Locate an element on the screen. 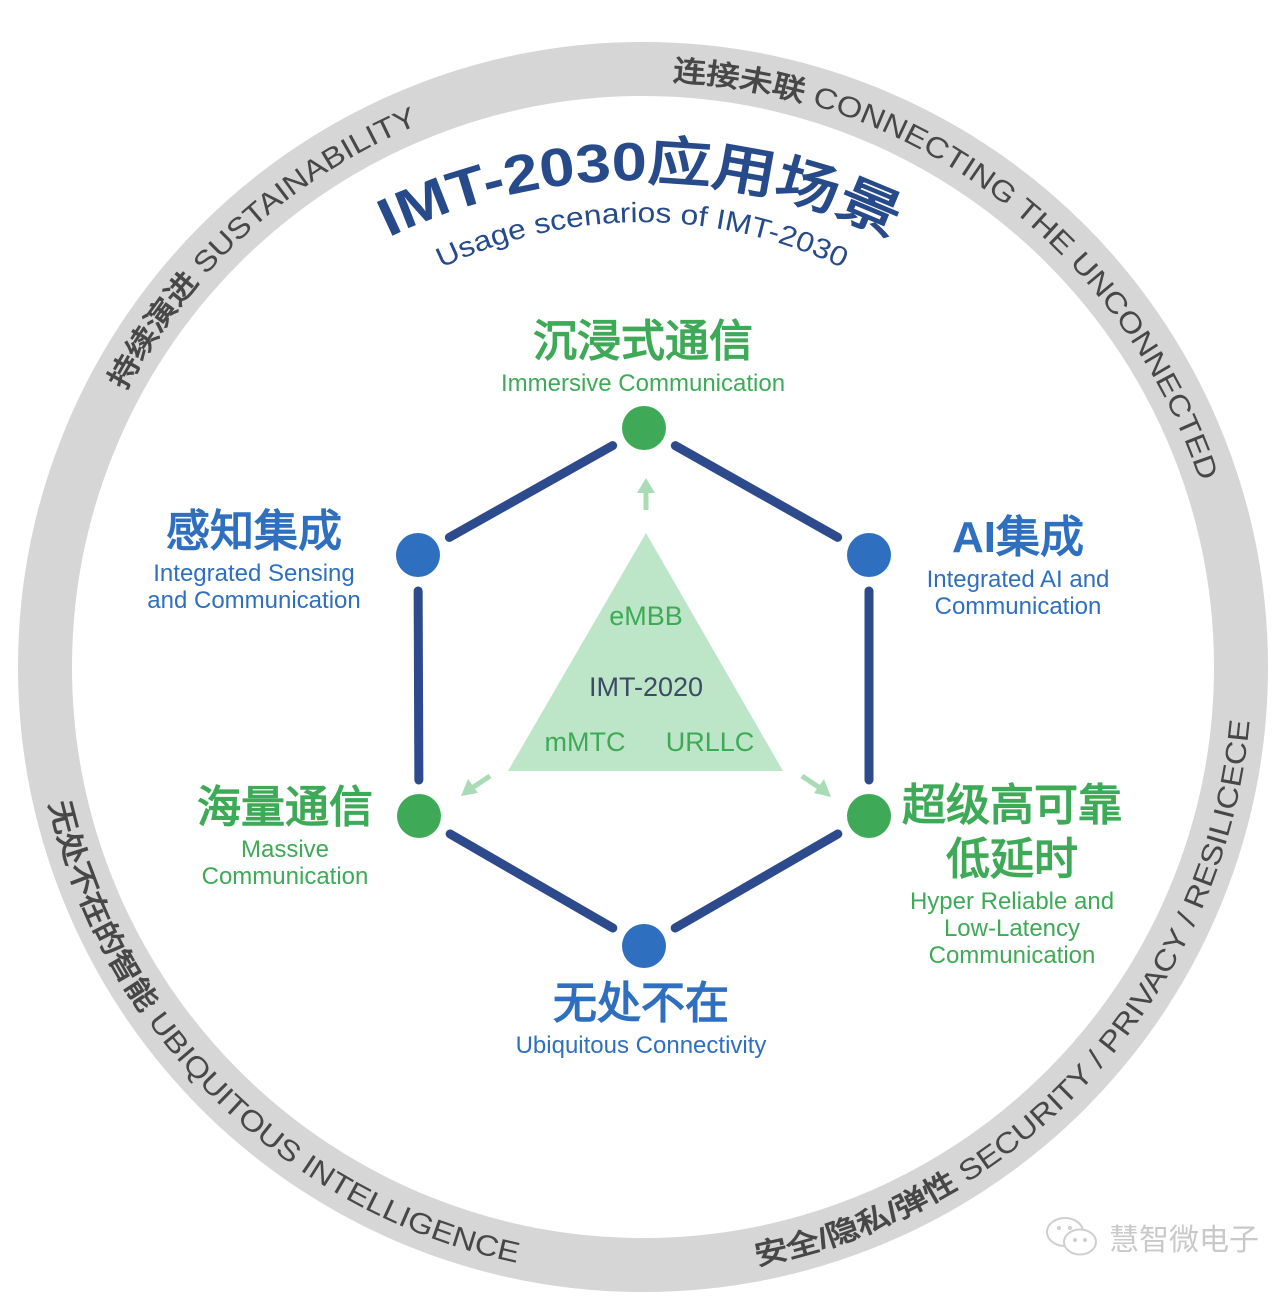 This screenshot has height=1308, width=1276. arrow-down-right-icon is located at coordinates (815, 785).